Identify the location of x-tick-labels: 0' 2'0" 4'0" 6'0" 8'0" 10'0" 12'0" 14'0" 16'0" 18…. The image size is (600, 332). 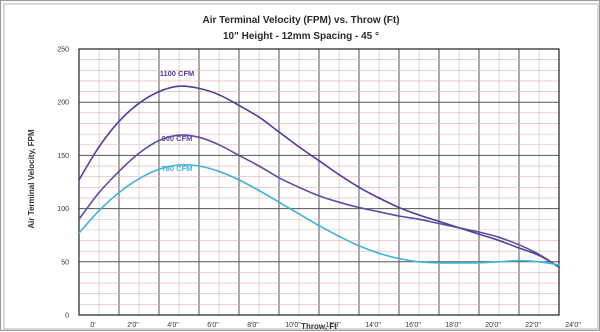
(335, 325).